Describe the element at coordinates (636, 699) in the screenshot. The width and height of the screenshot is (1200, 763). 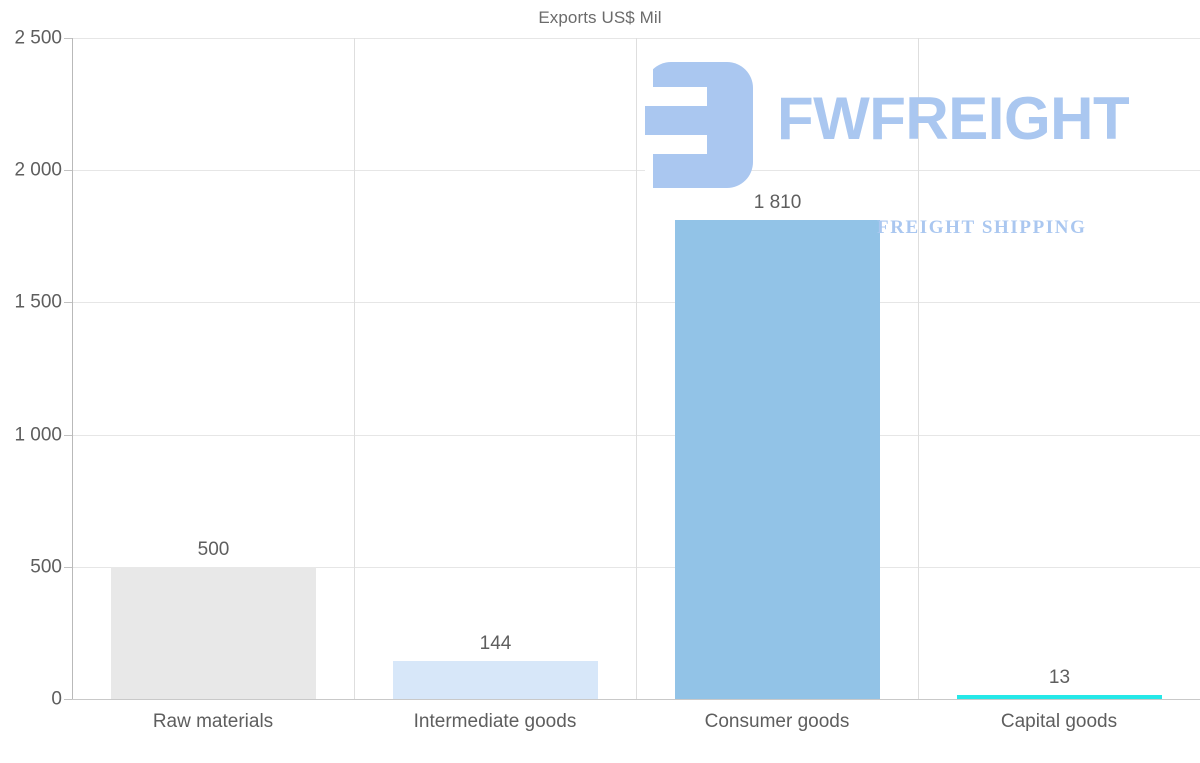
I see `x-axis-line` at that location.